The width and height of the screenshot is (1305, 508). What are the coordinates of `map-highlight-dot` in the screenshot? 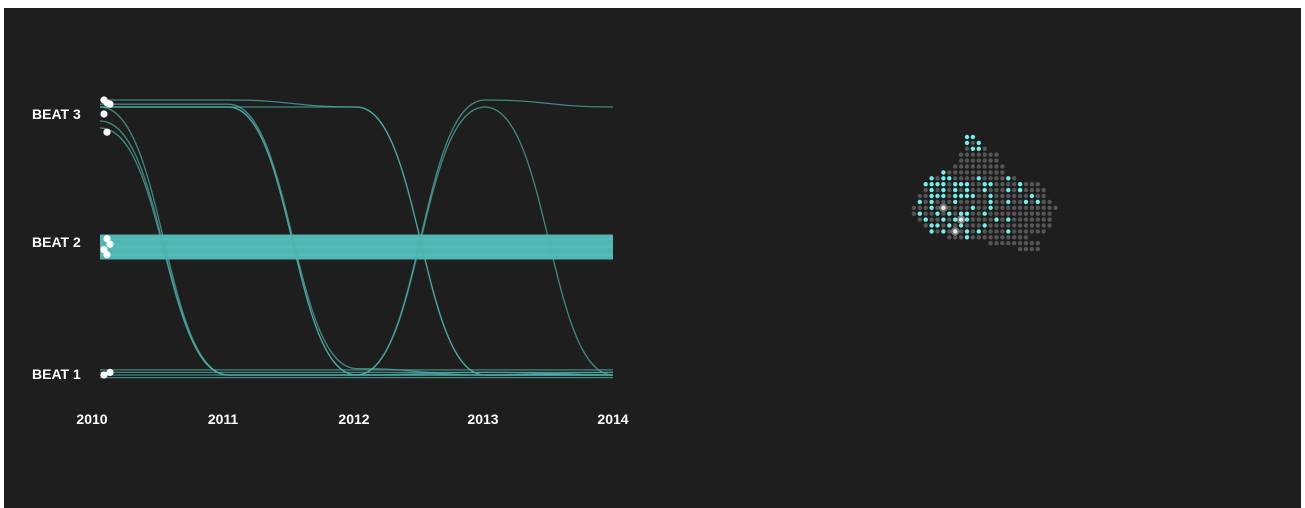 It's located at (961, 219).